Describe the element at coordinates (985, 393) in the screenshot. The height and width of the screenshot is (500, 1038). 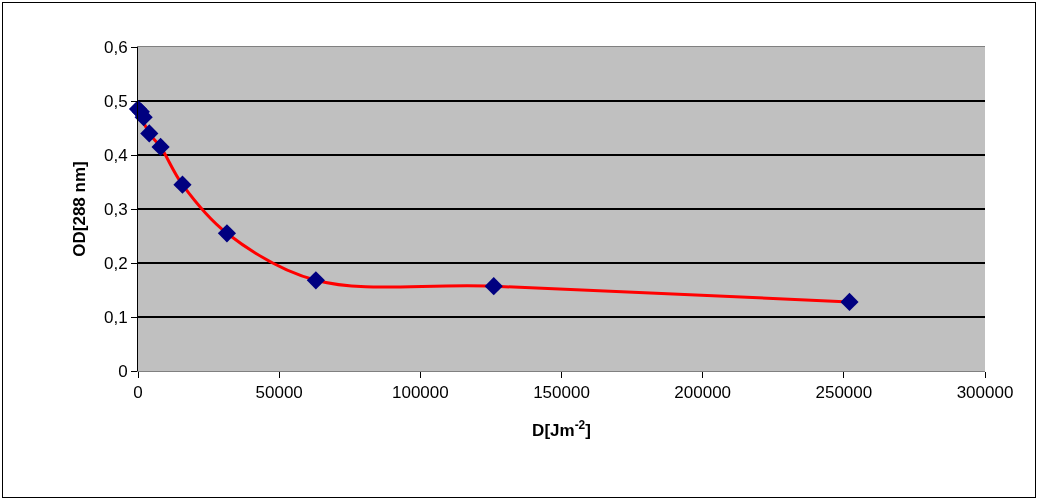
I see `x-tick-label: 300000` at that location.